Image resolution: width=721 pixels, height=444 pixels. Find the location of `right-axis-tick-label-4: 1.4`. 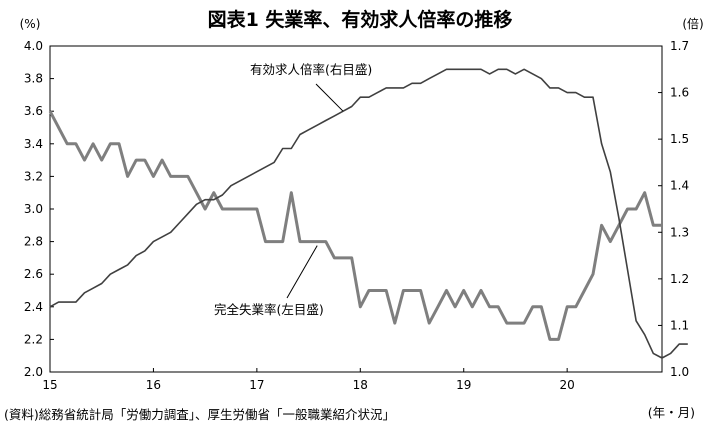

right-axis-tick-label-4: 1.4 is located at coordinates (679, 186).